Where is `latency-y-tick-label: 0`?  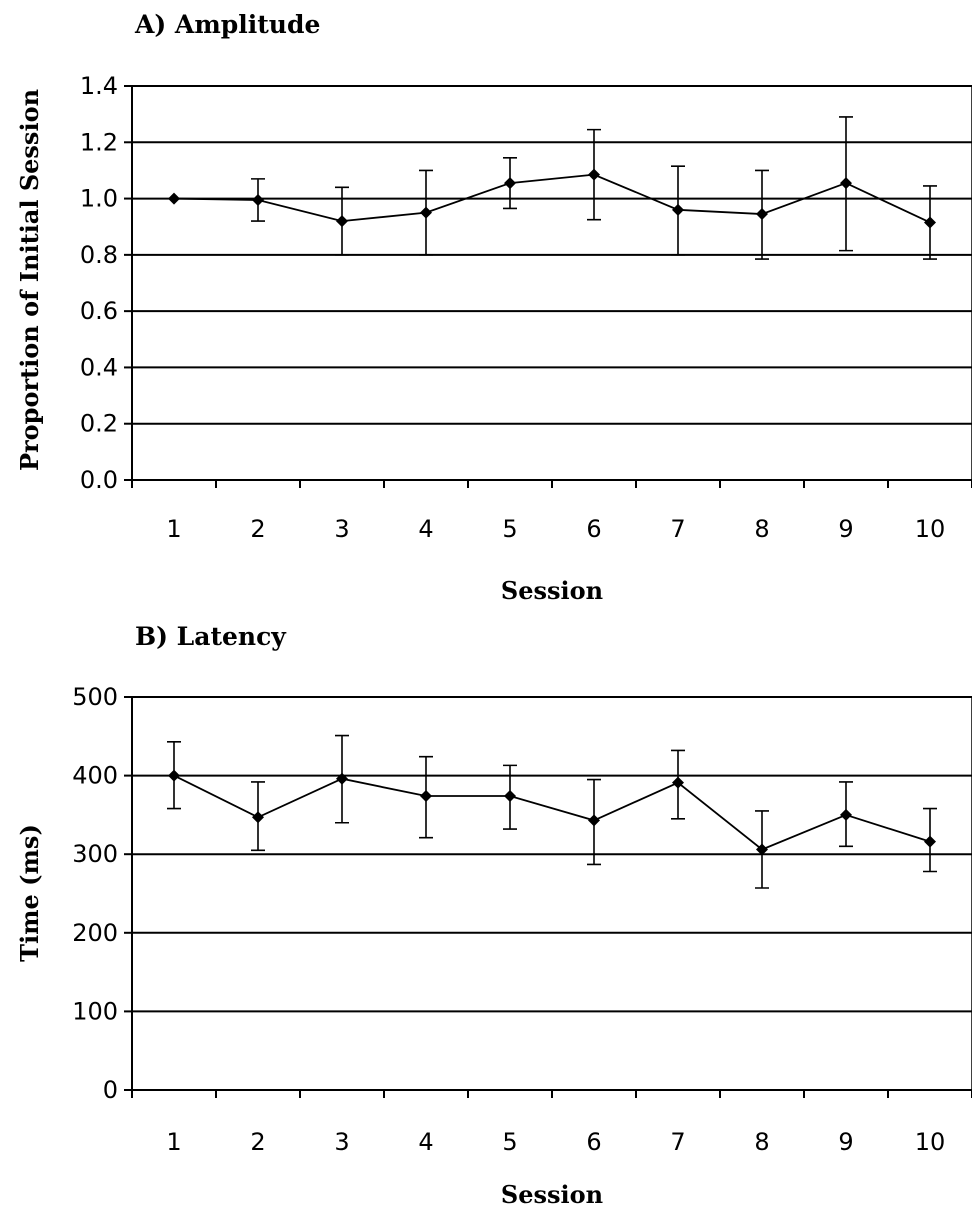 latency-y-tick-label: 0 is located at coordinates (110, 1090).